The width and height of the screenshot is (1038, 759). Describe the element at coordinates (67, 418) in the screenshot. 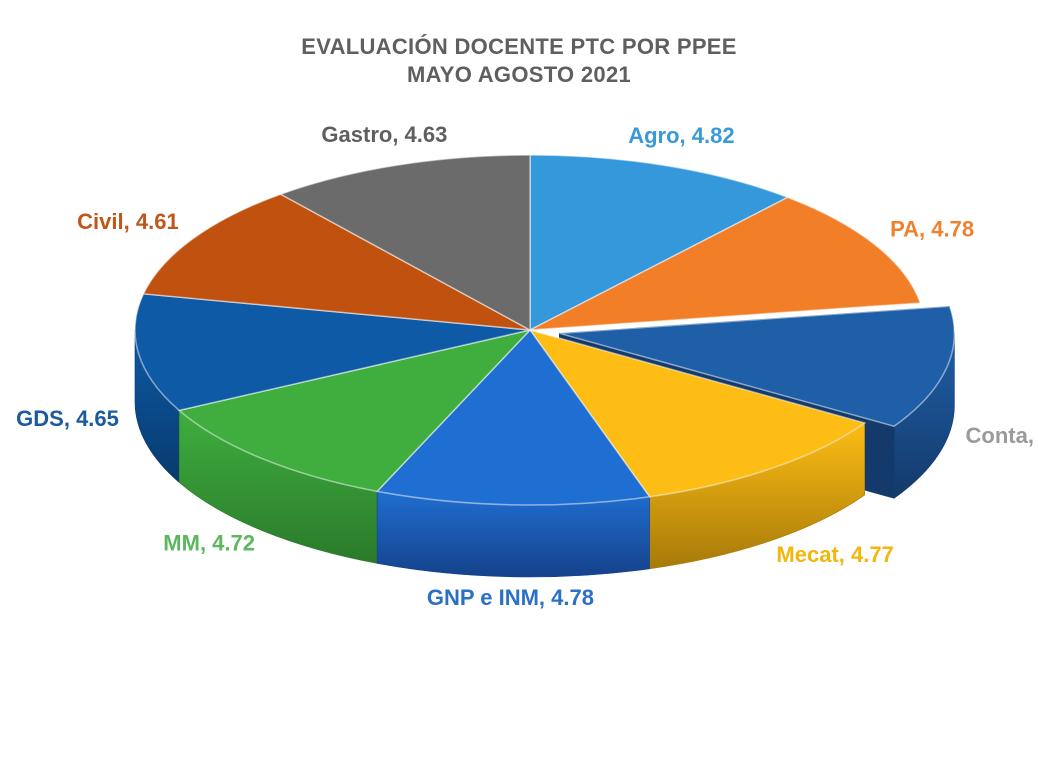

I see `data-label-gds: GDS, 4.65` at that location.